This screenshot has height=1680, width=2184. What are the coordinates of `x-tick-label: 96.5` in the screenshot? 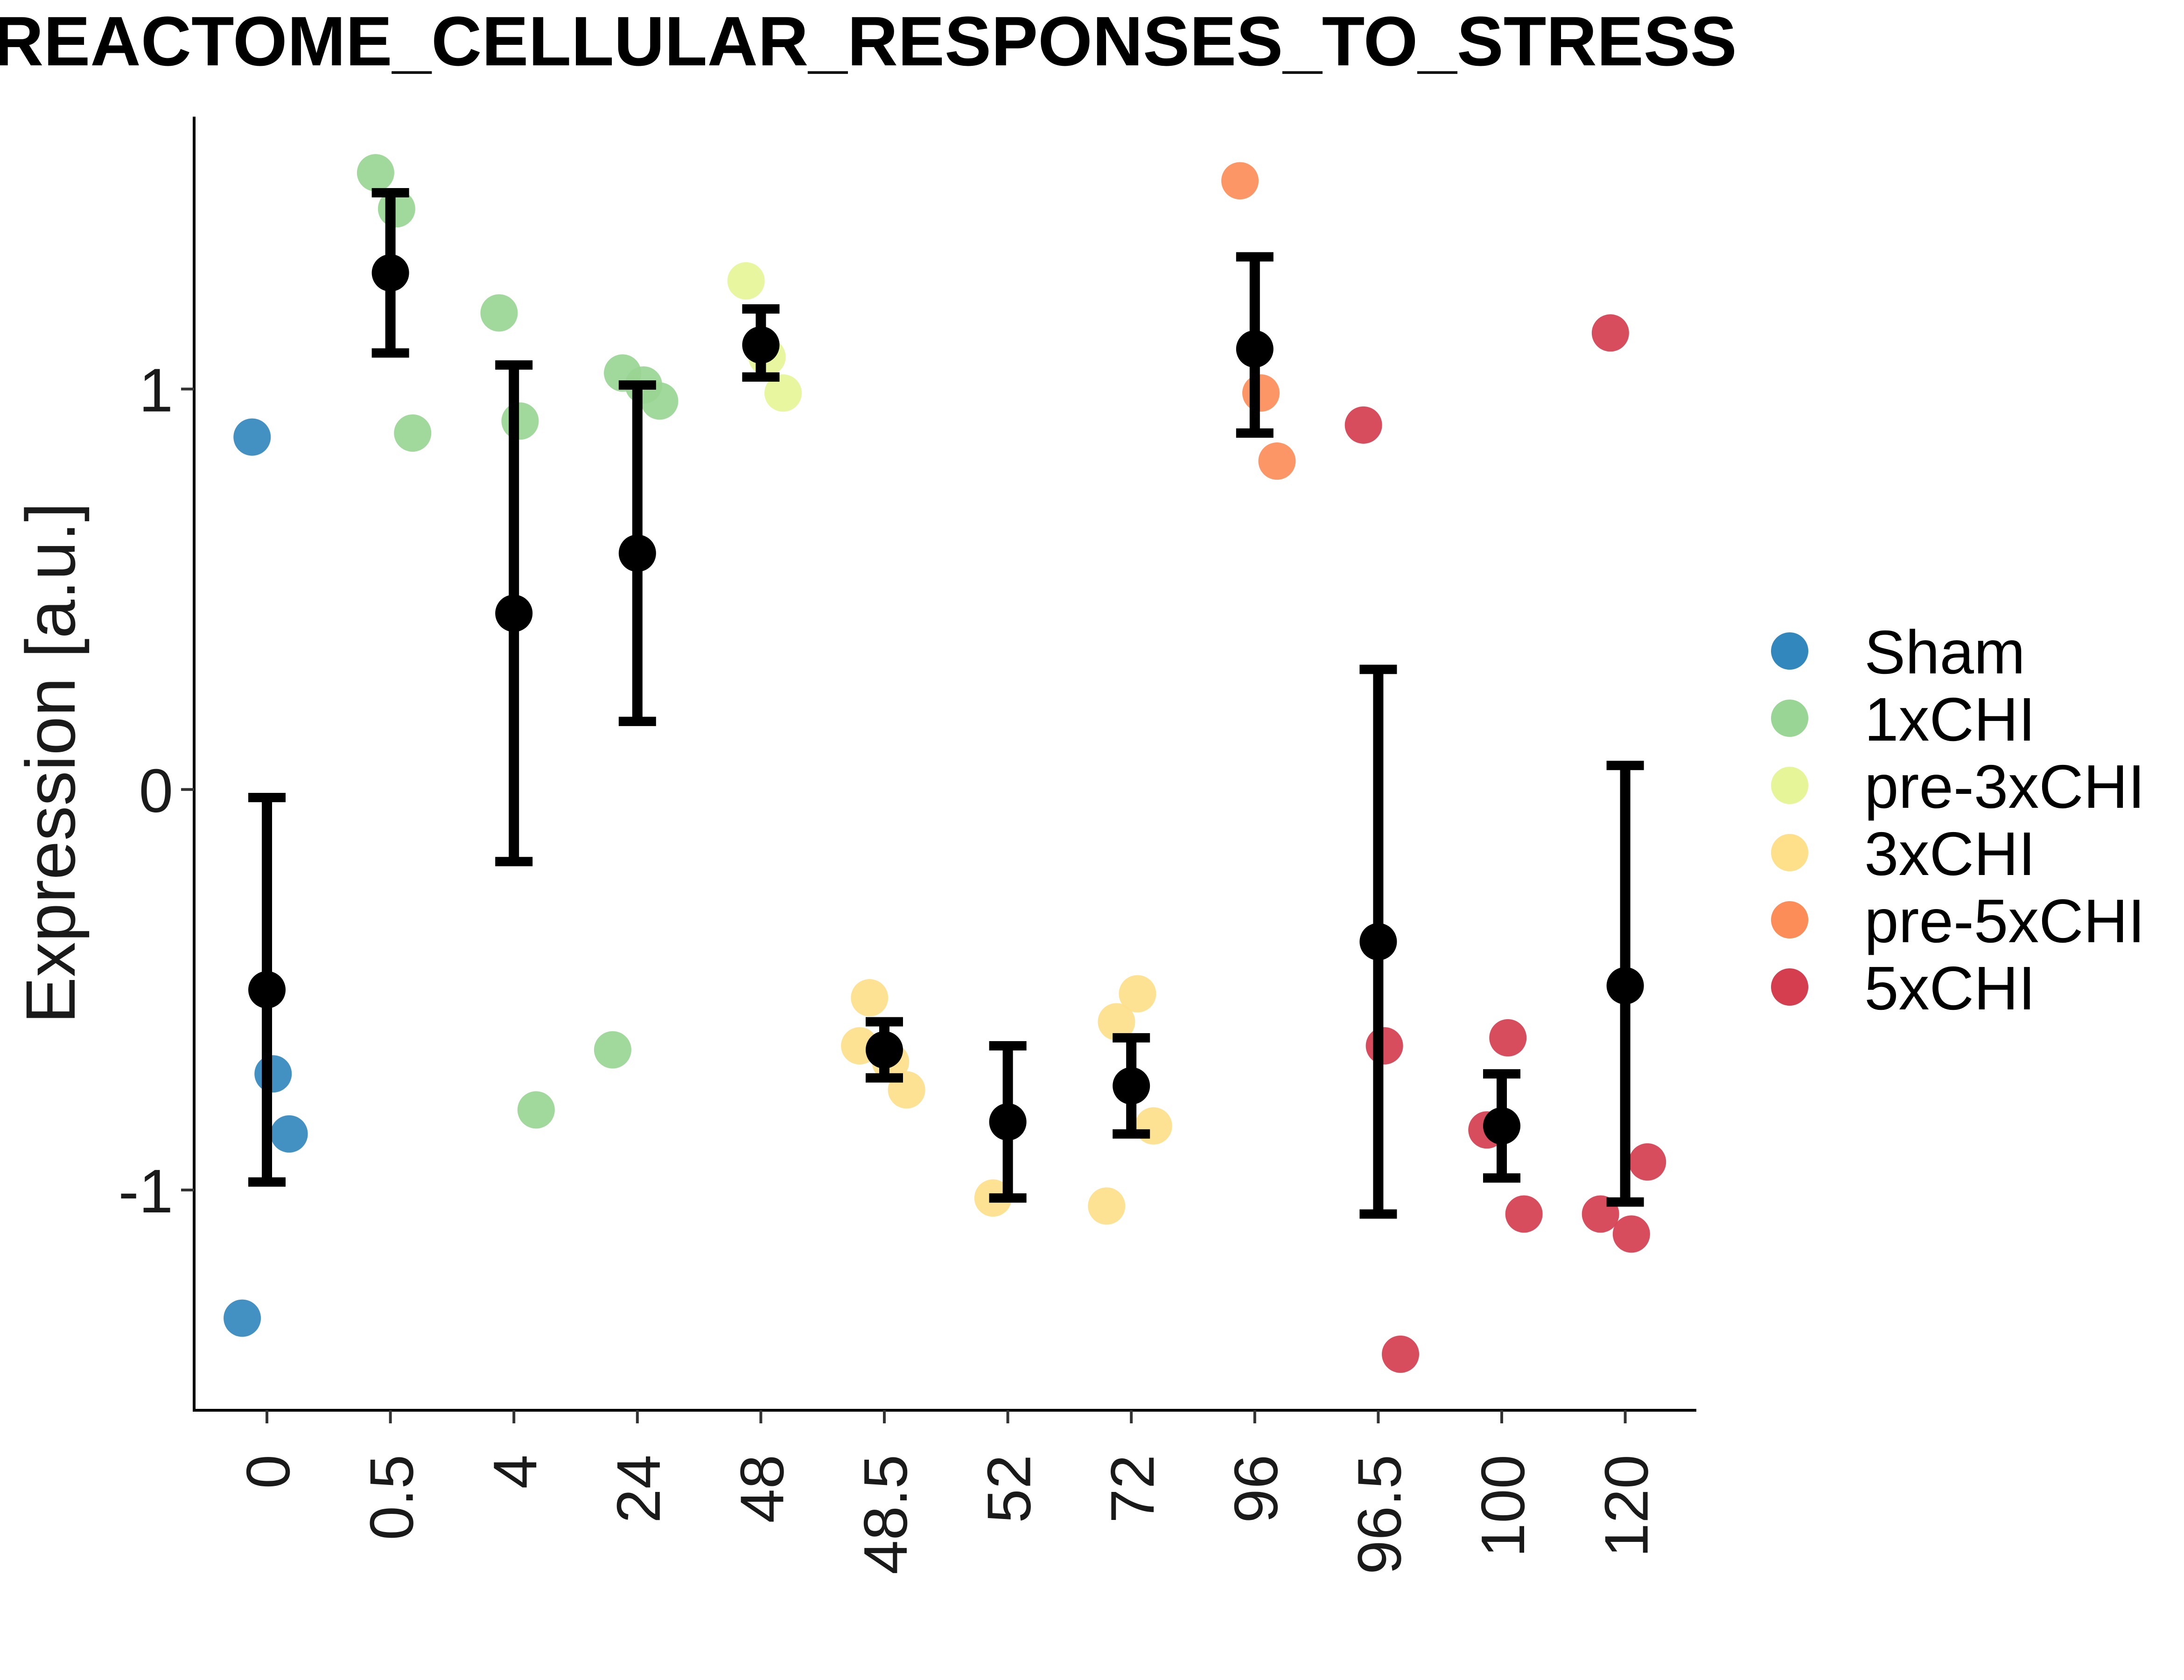 It's located at (1379, 1515).